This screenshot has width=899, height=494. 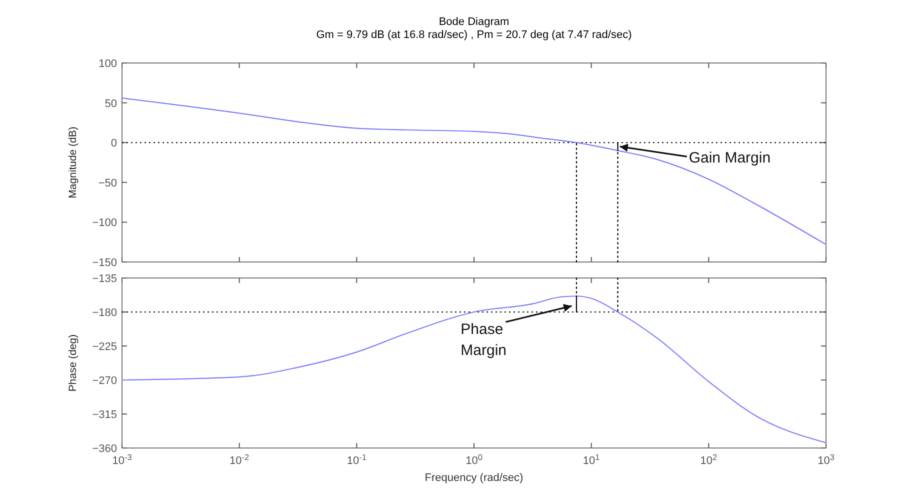 What do you see at coordinates (484, 339) in the screenshot?
I see `annotation: Phase Margin` at bounding box center [484, 339].